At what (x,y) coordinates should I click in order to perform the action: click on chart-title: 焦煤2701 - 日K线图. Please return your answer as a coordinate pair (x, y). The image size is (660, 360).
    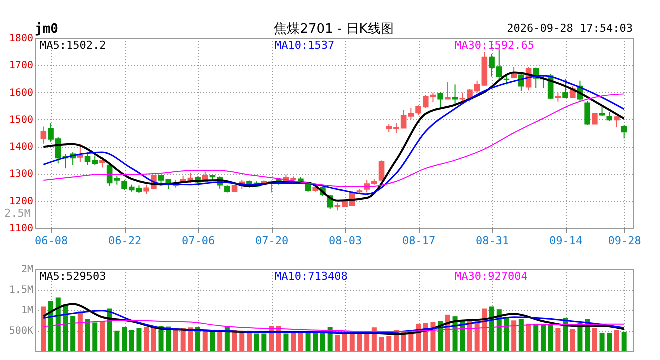
    Looking at the image, I should click on (334, 29).